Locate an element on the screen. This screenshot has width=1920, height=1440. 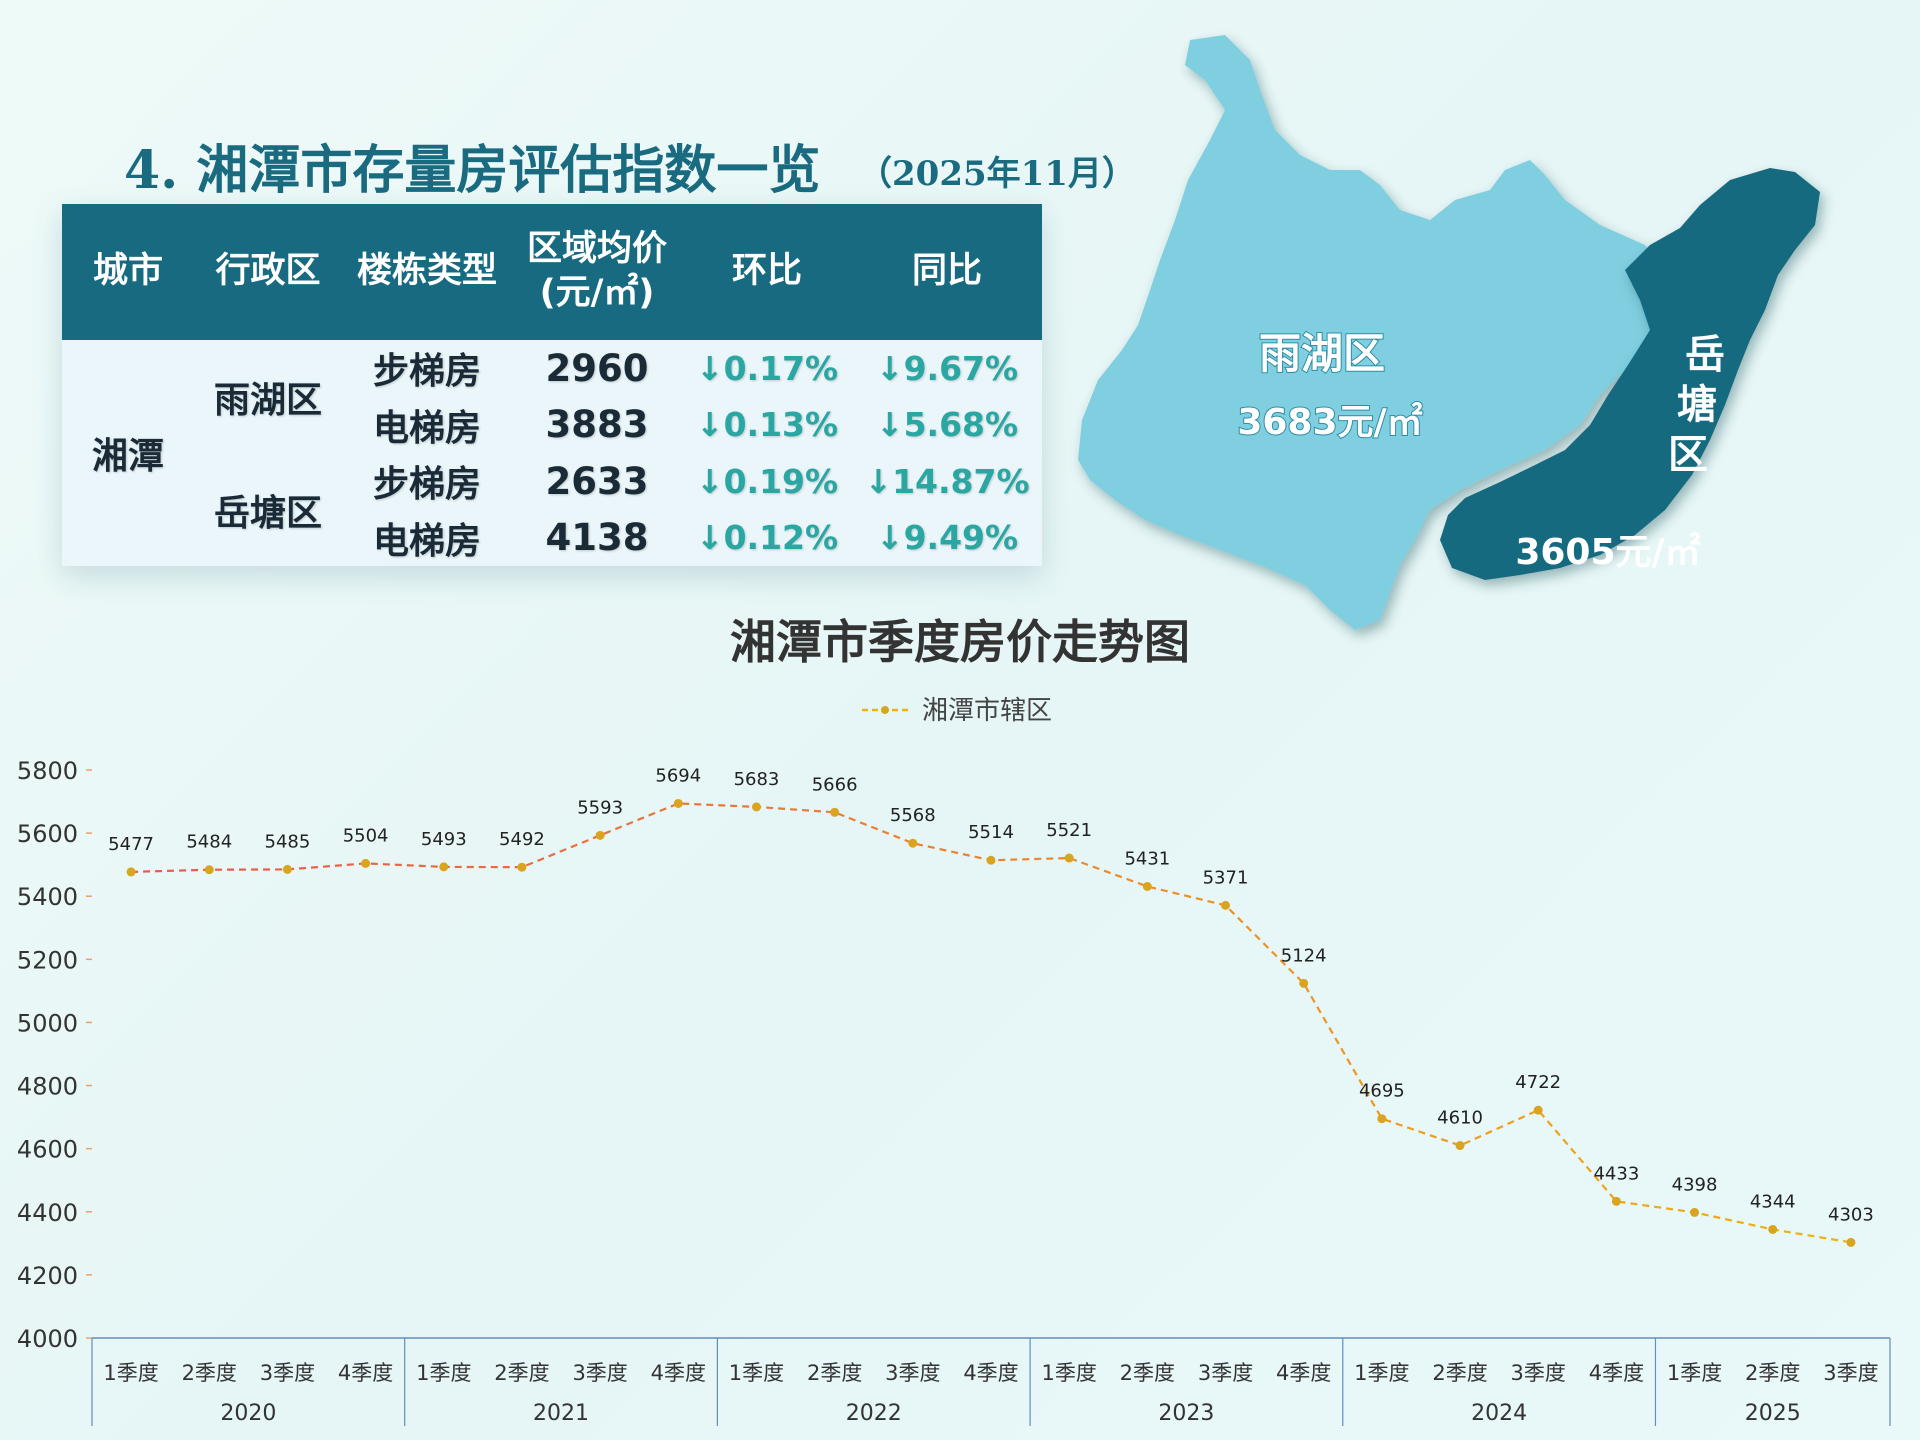
data-label: 5484 is located at coordinates (209, 842).